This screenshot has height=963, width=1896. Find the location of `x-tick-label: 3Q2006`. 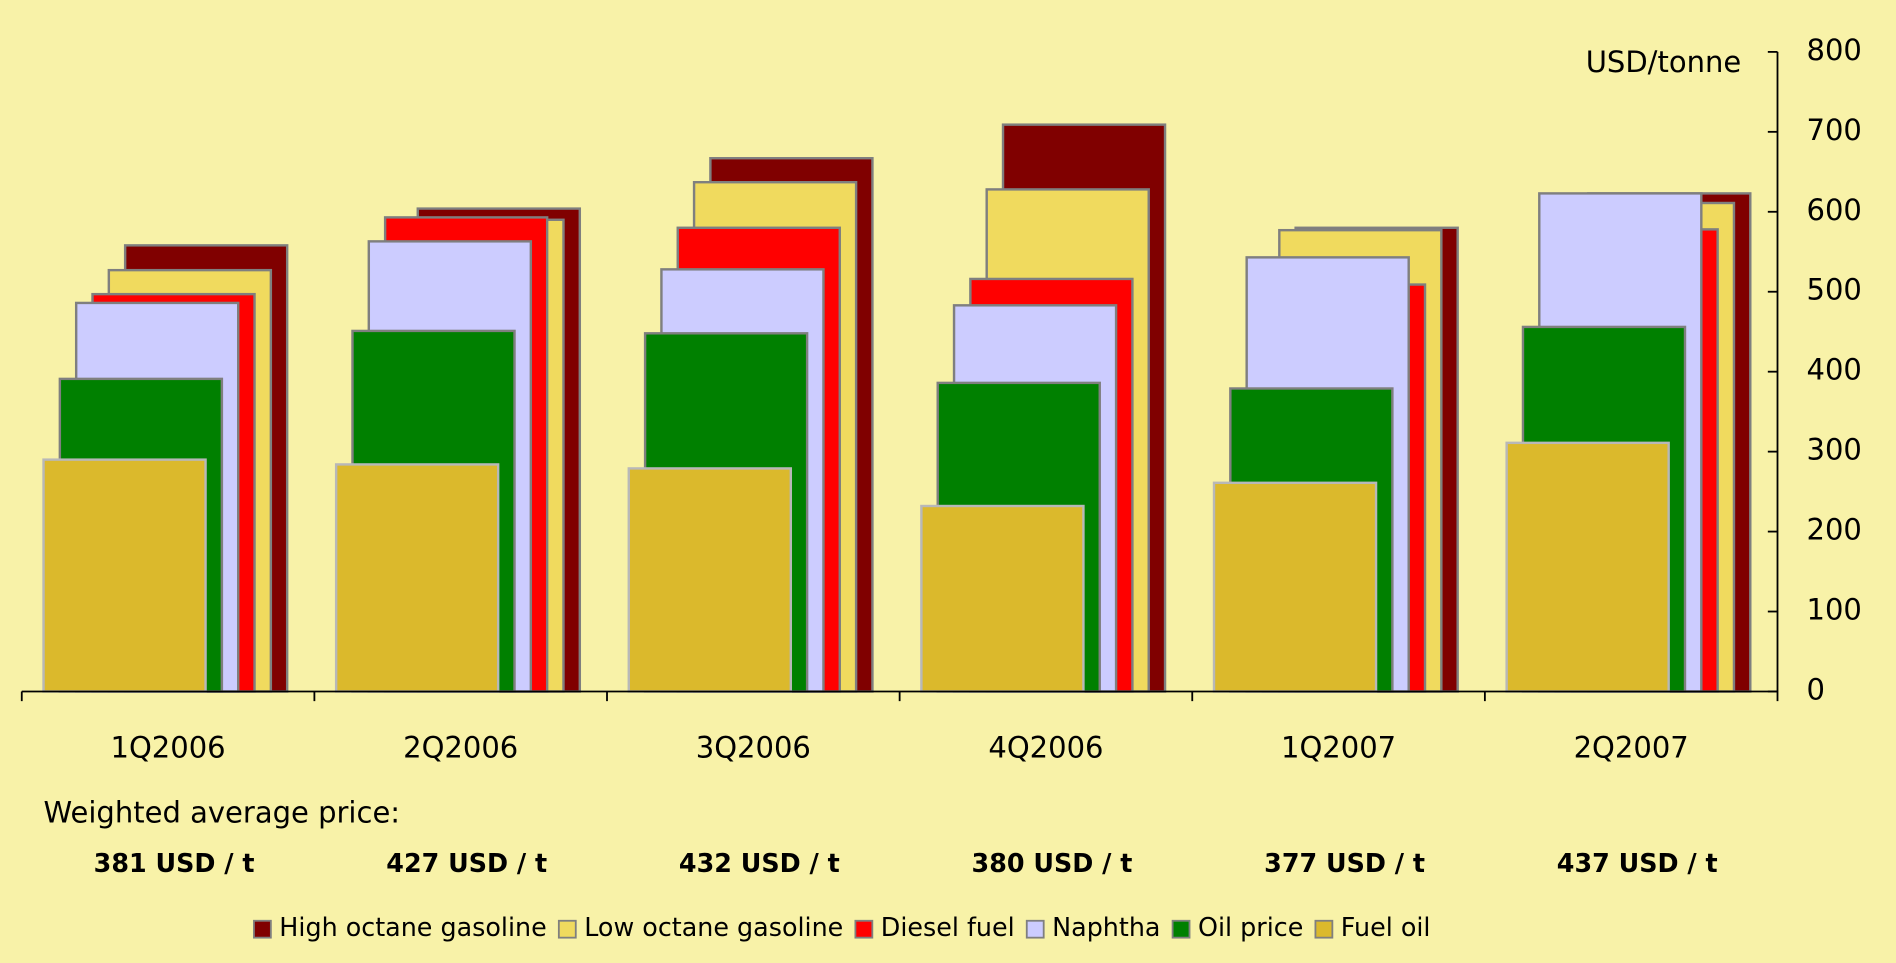

x-tick-label: 3Q2006 is located at coordinates (753, 747).